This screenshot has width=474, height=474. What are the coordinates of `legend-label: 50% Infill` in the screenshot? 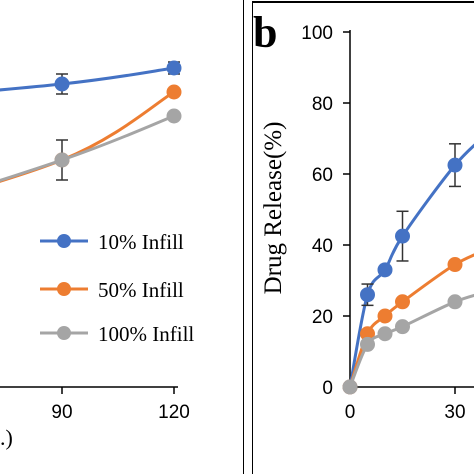 It's located at (141, 290).